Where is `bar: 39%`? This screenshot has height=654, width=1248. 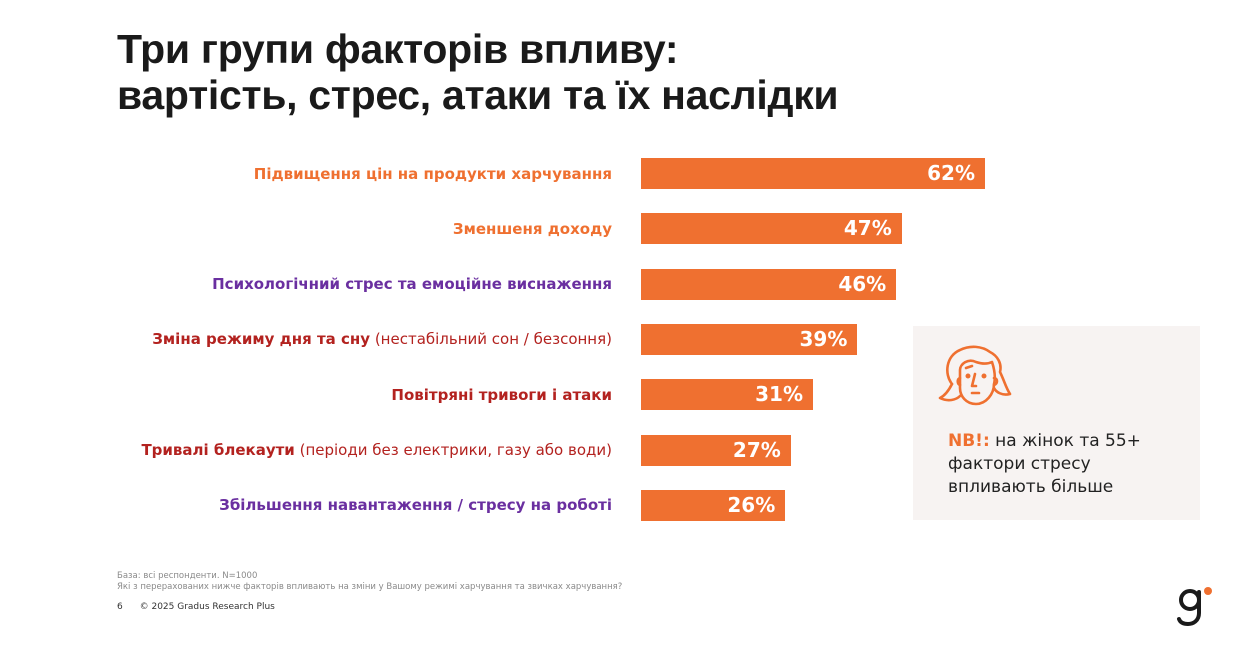
bar: 39% is located at coordinates (749, 339).